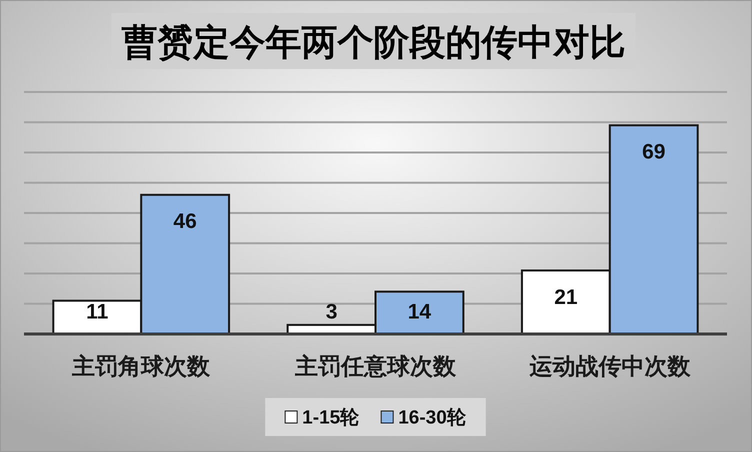 This screenshot has height=452, width=752. Describe the element at coordinates (374, 42) in the screenshot. I see `chart-title: 曹赟定今年两个阶段的传中对比` at that location.